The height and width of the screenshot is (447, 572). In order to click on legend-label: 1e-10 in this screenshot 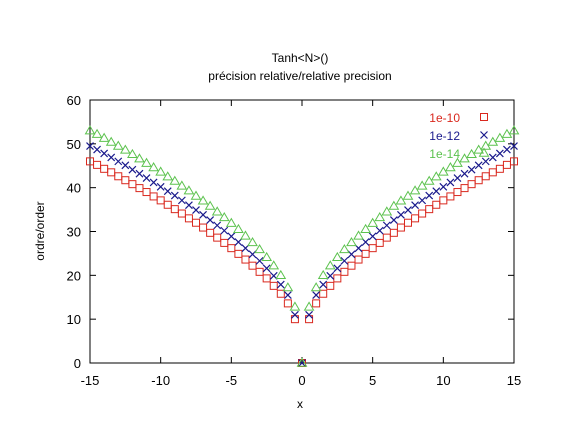, I will do `click(444, 118)`.